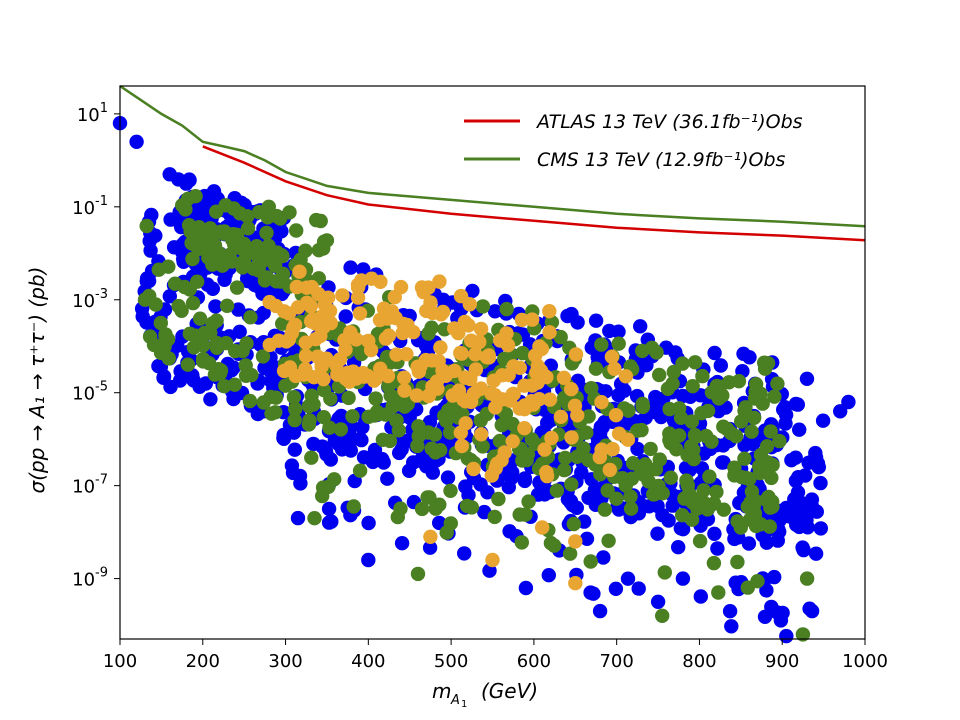 This screenshot has width=960, height=720. Describe the element at coordinates (616, 661) in the screenshot. I see `x-tick-label: 700` at that location.